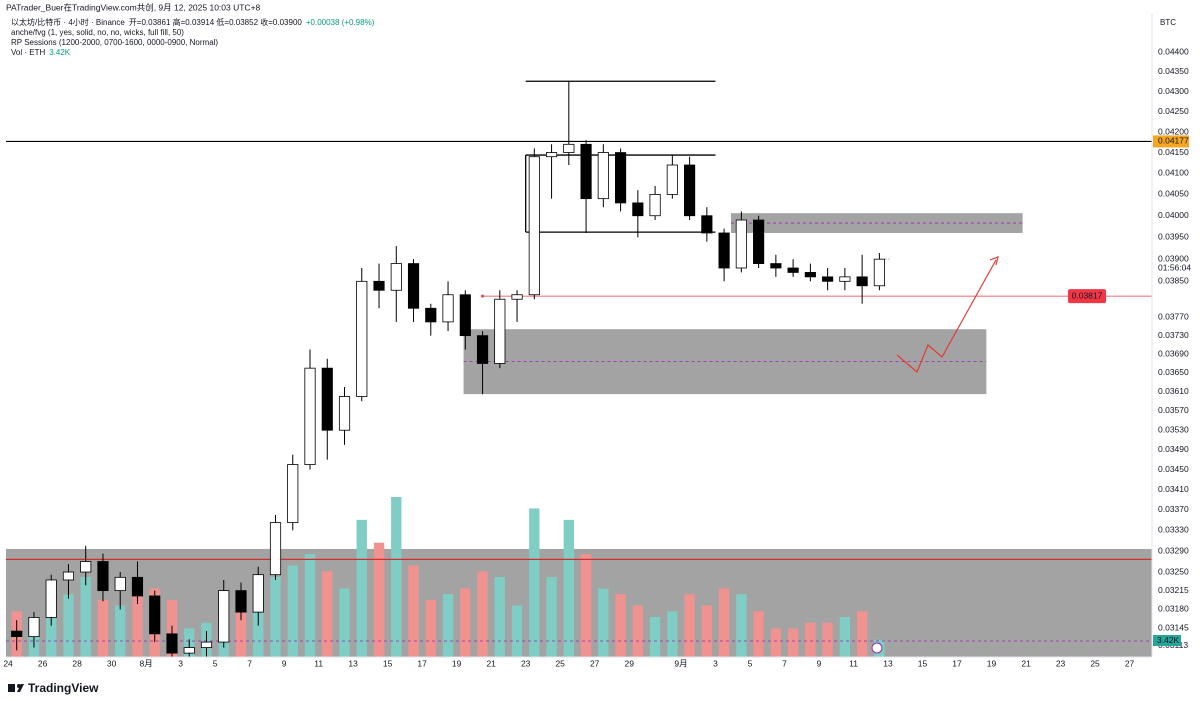  What do you see at coordinates (1130, 663) in the screenshot?
I see `x-tick-label: 27` at bounding box center [1130, 663].